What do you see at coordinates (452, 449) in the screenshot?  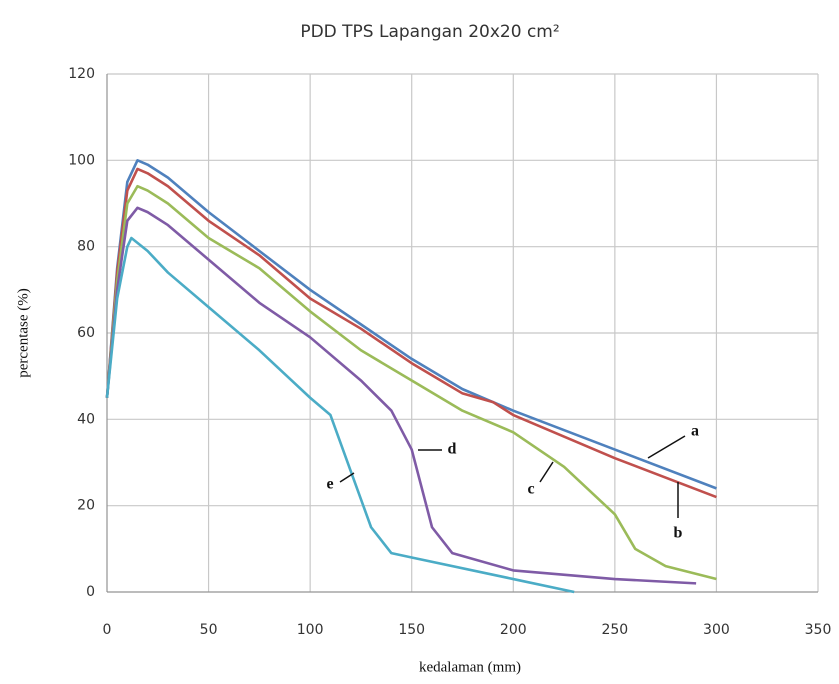 I see `series-label: d` at bounding box center [452, 449].